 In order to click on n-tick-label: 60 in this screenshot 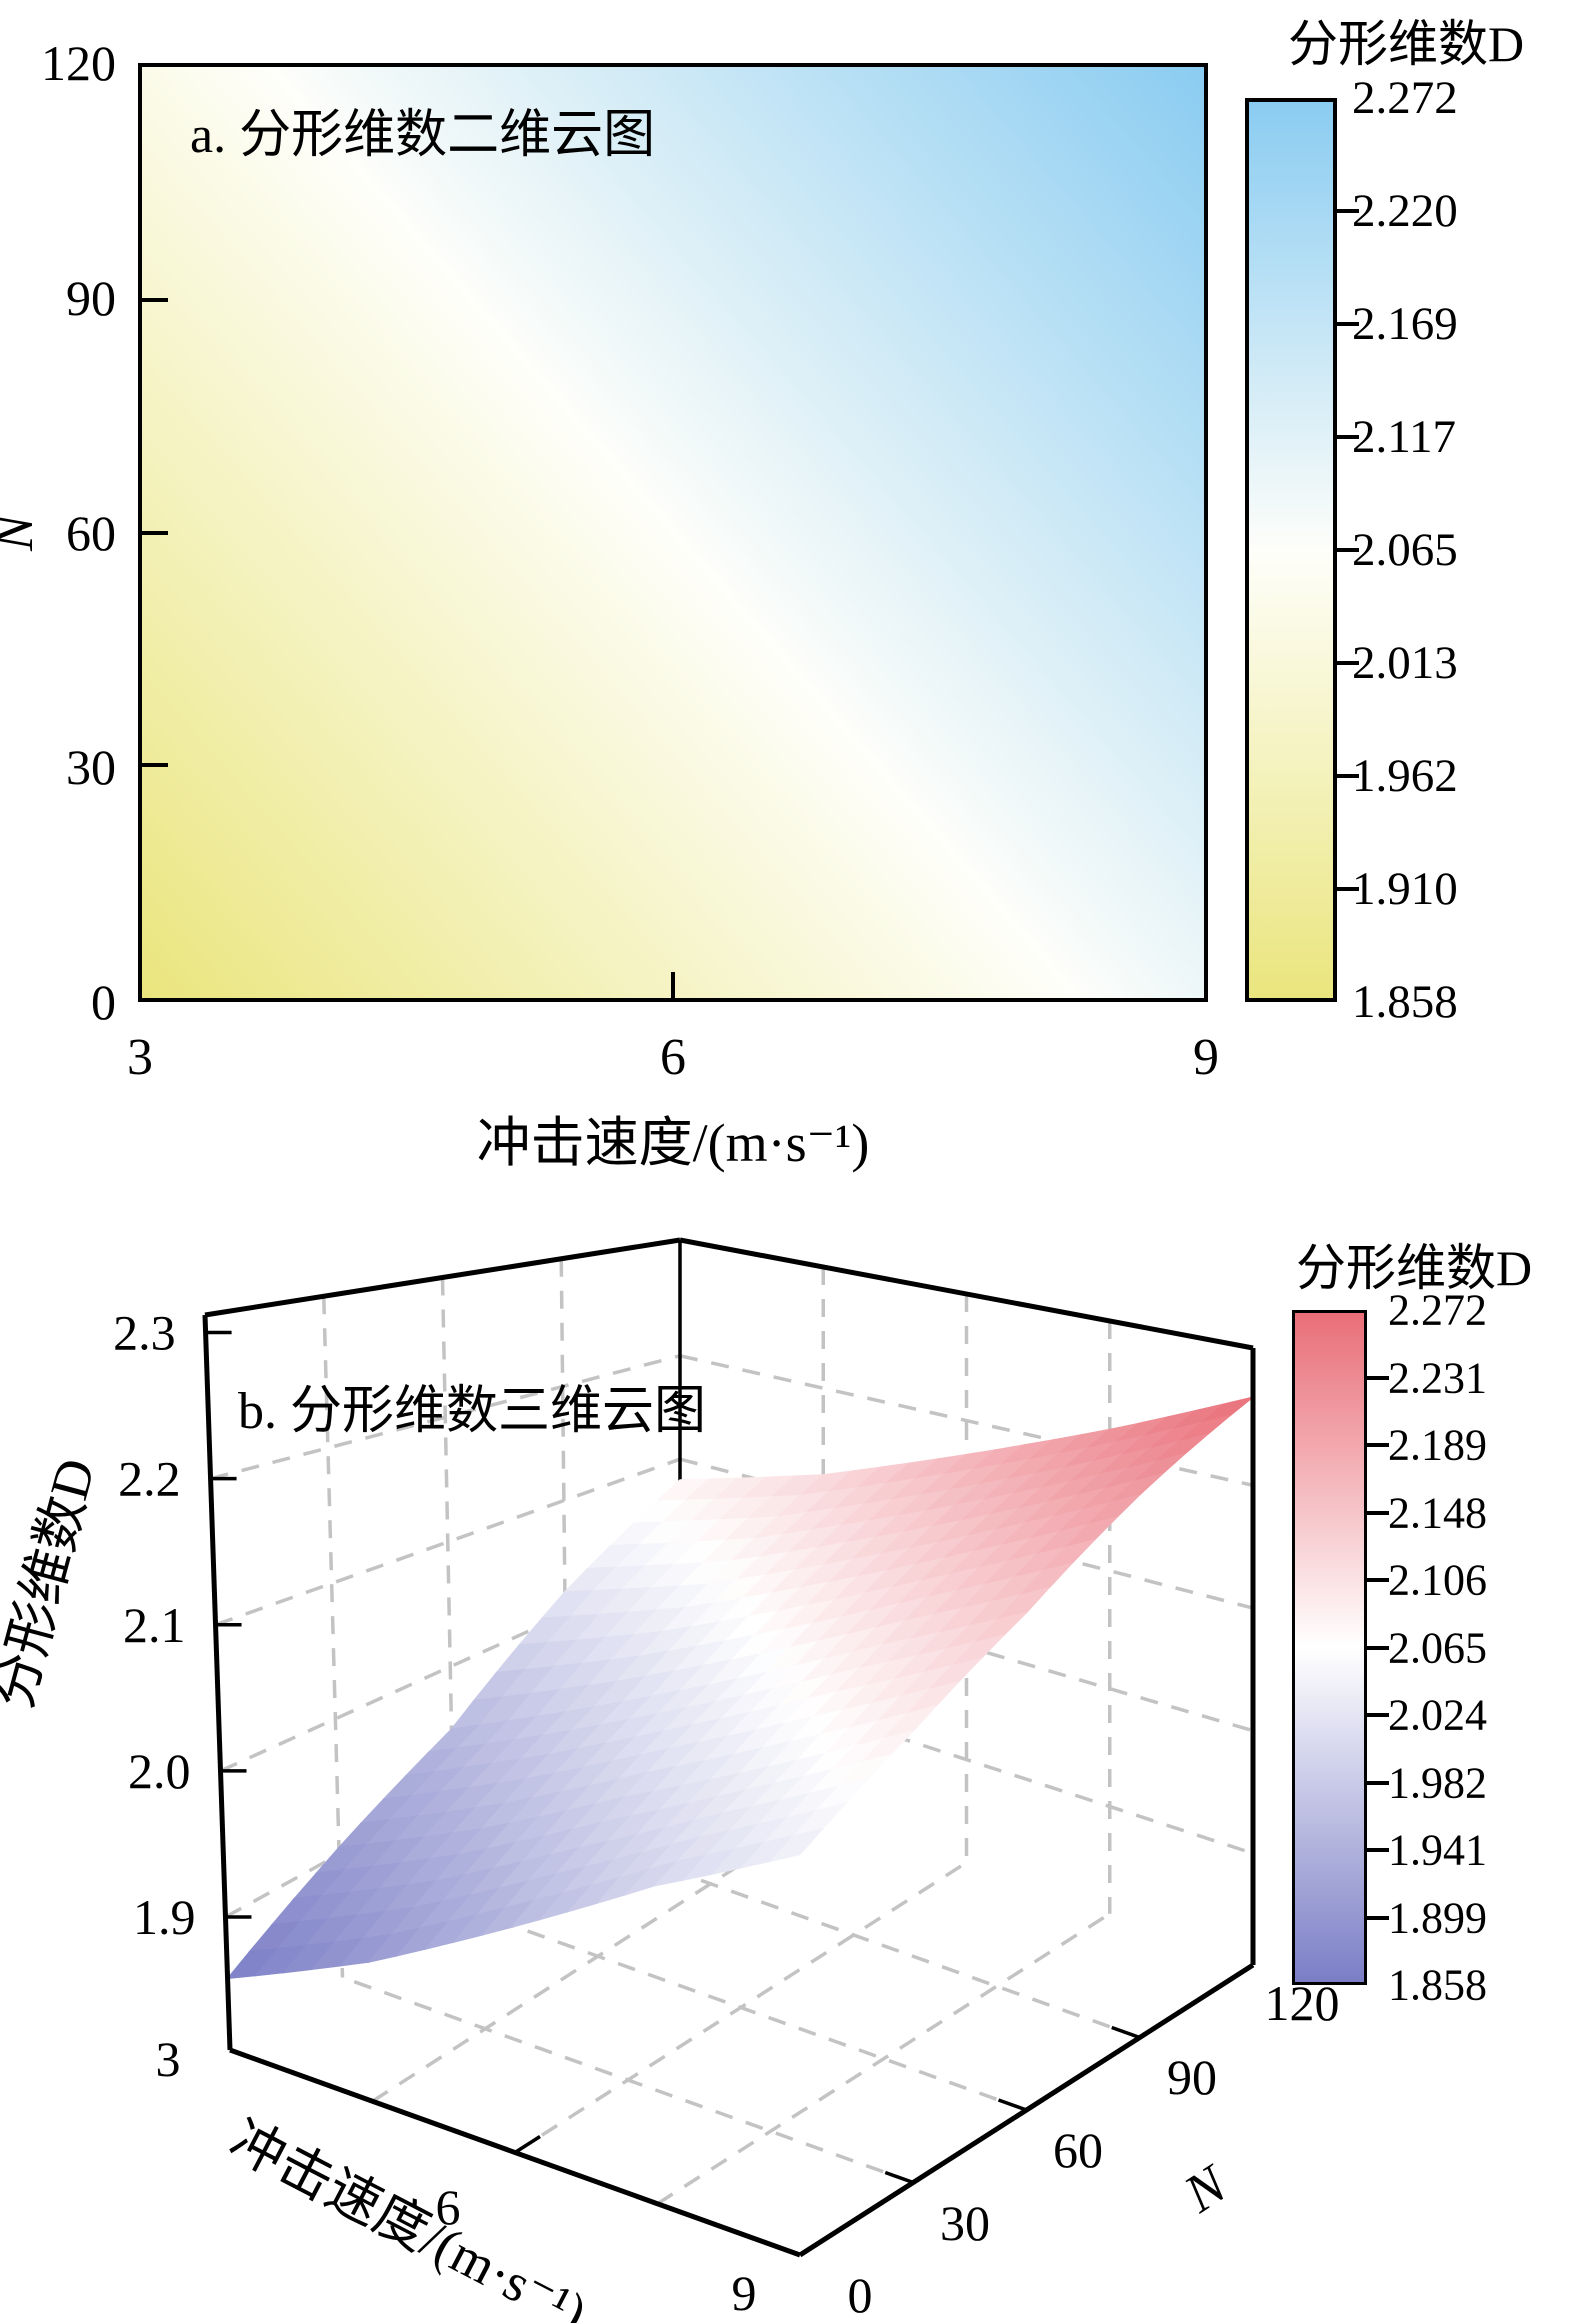, I will do `click(1078, 2150)`.